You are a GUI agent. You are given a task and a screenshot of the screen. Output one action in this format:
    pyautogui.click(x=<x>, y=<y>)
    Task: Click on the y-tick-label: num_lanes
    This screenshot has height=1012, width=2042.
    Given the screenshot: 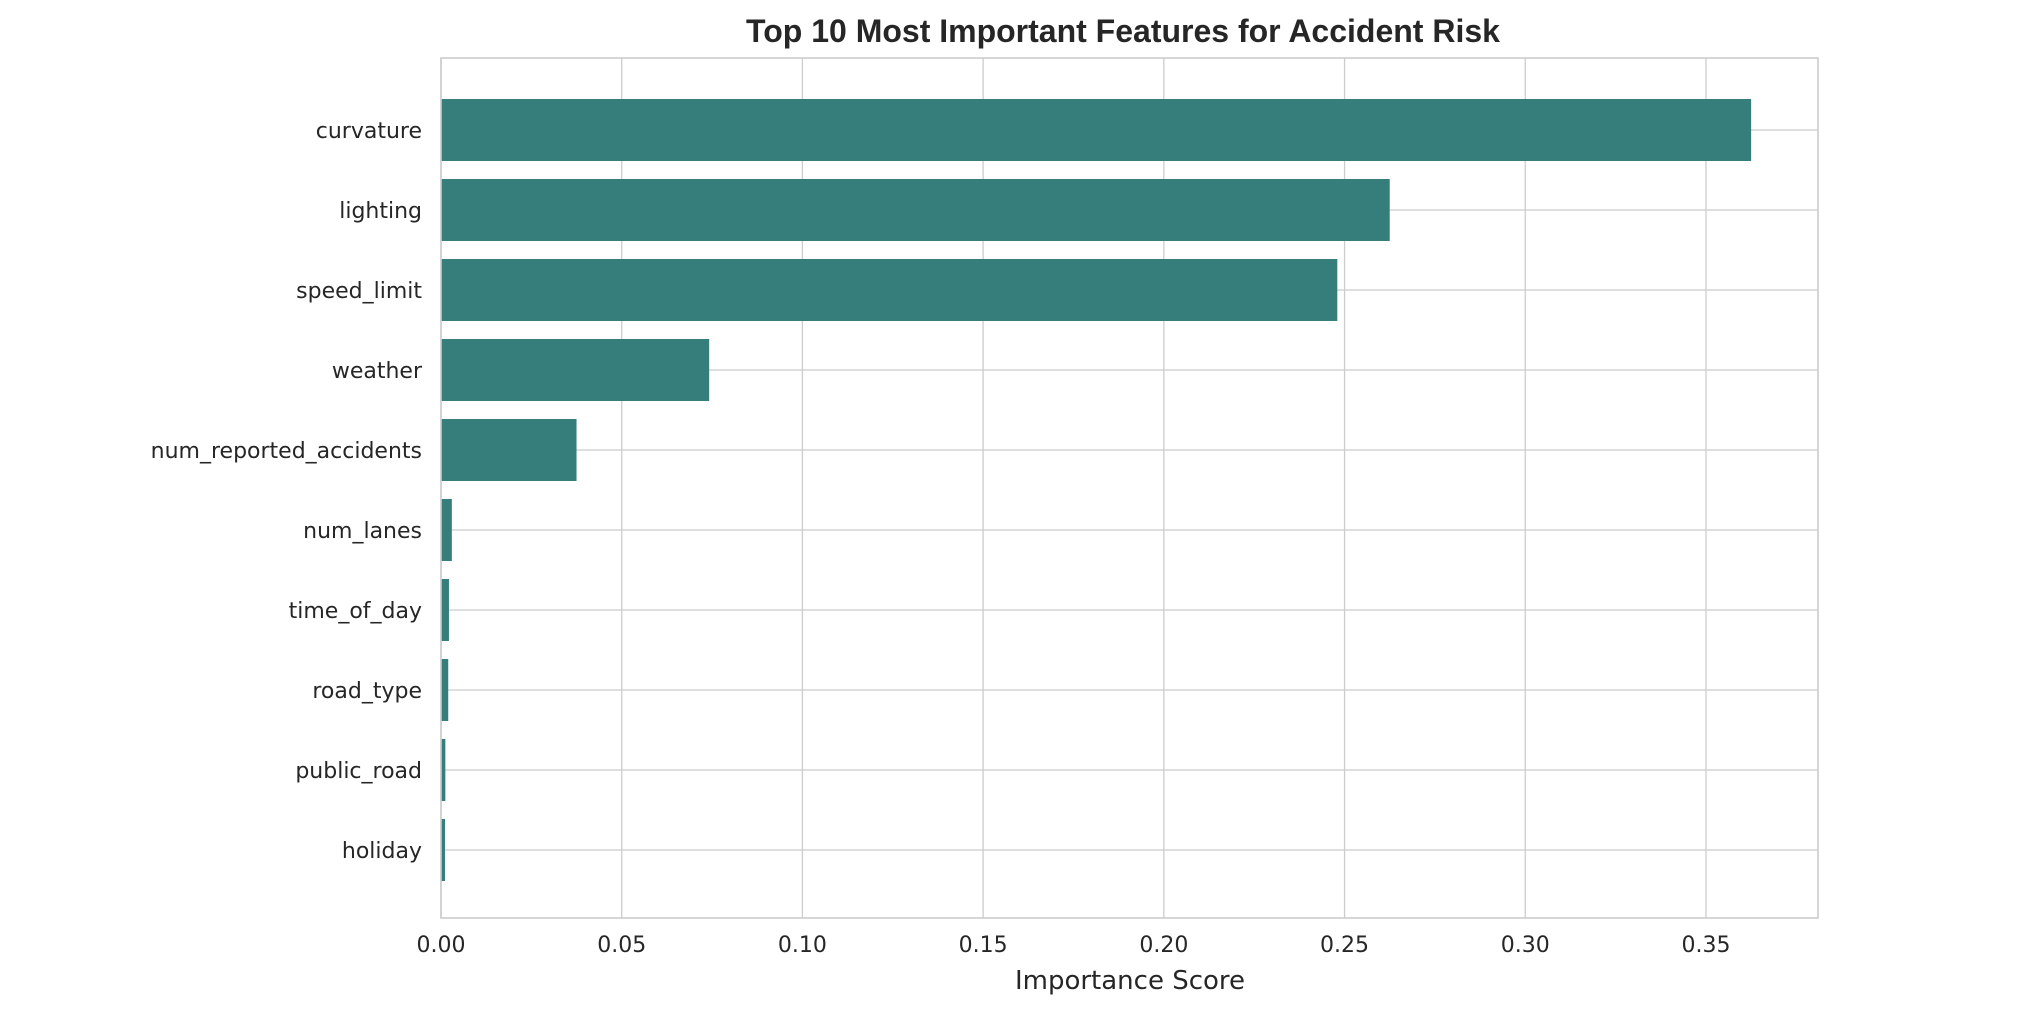 What is the action you would take?
    pyautogui.click(x=362, y=531)
    